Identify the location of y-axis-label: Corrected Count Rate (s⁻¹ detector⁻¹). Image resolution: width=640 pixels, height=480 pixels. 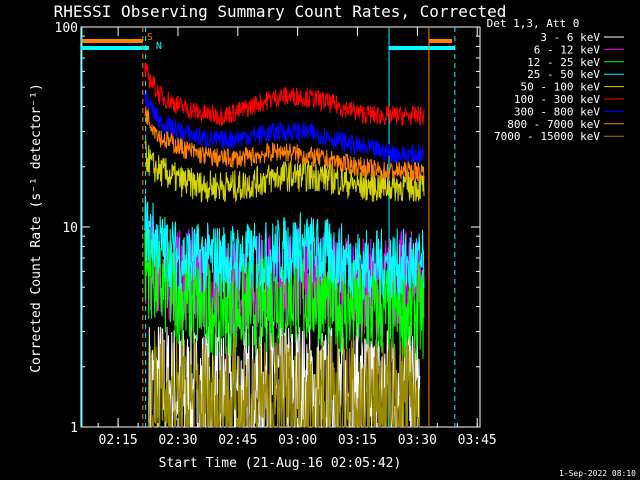
(36, 228).